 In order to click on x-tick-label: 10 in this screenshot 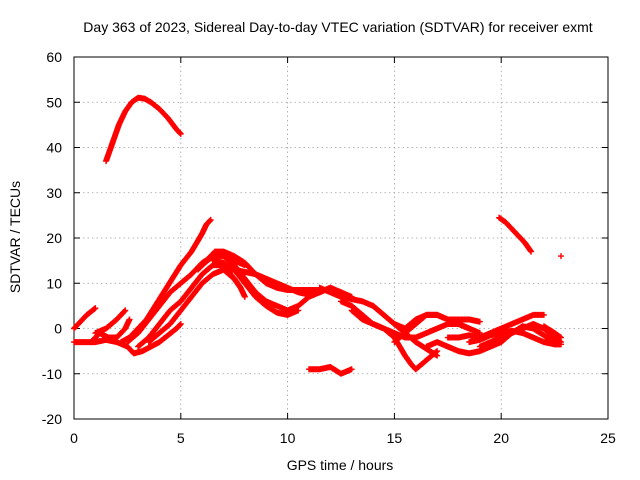, I will do `click(288, 438)`.